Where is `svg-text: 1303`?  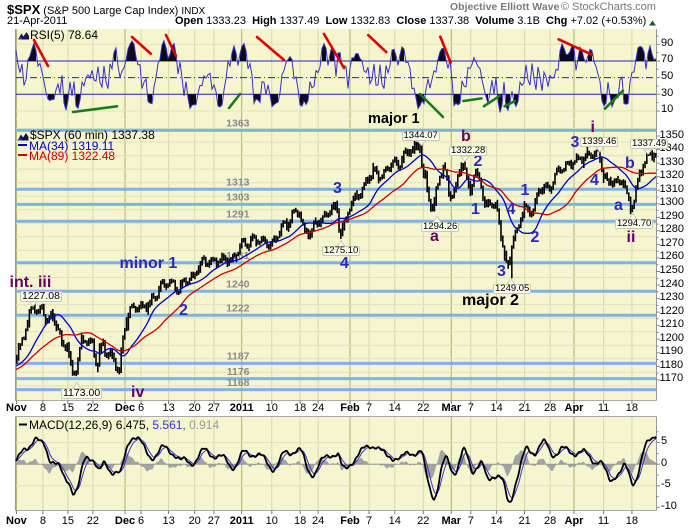
svg-text: 1303 is located at coordinates (238, 198).